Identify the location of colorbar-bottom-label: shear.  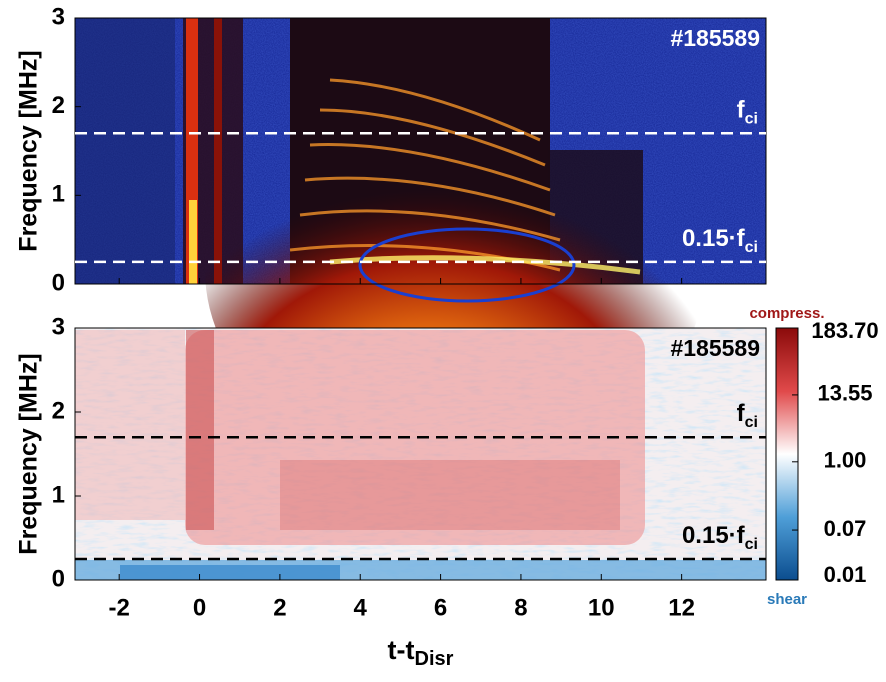
(787, 599).